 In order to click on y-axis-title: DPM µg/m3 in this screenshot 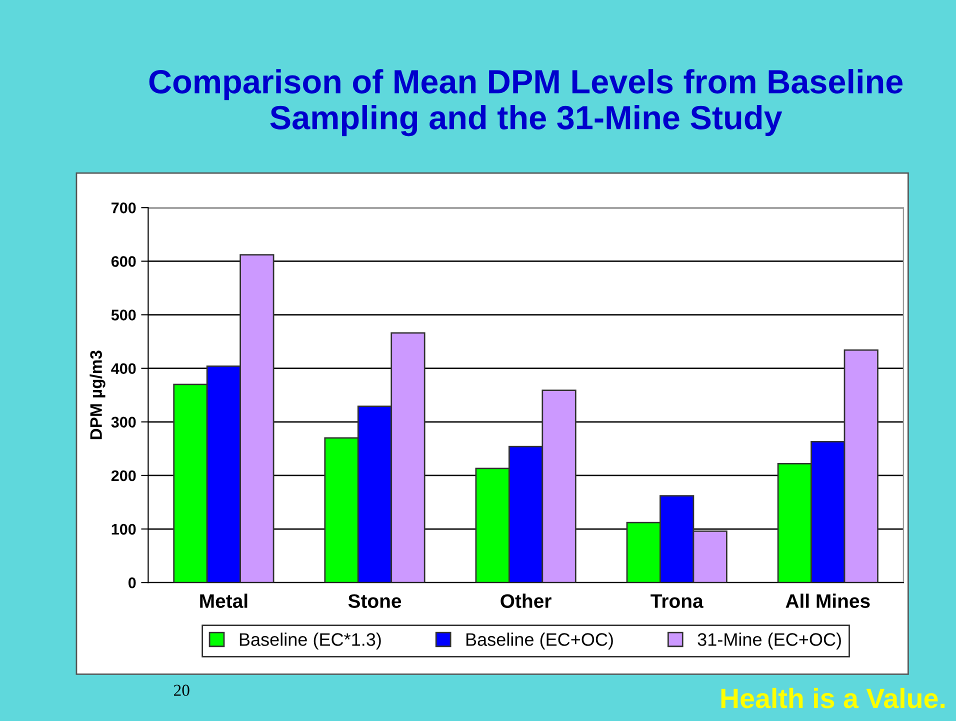, I will do `click(98, 395)`.